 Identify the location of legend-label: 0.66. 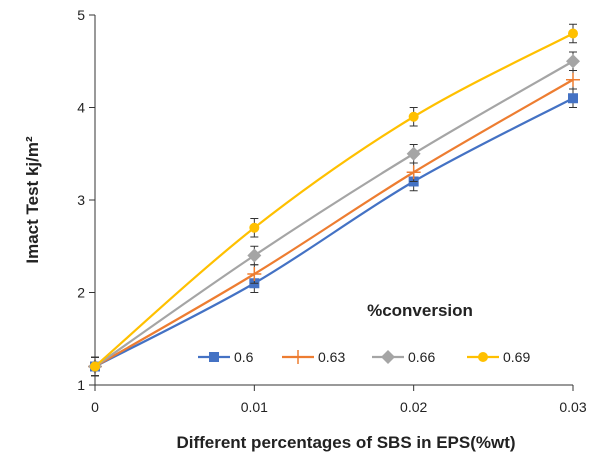
(421, 357).